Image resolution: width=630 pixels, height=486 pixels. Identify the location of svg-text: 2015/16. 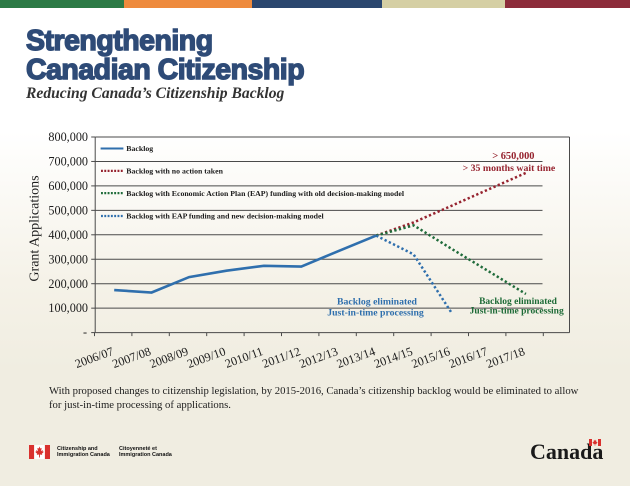
(431, 357).